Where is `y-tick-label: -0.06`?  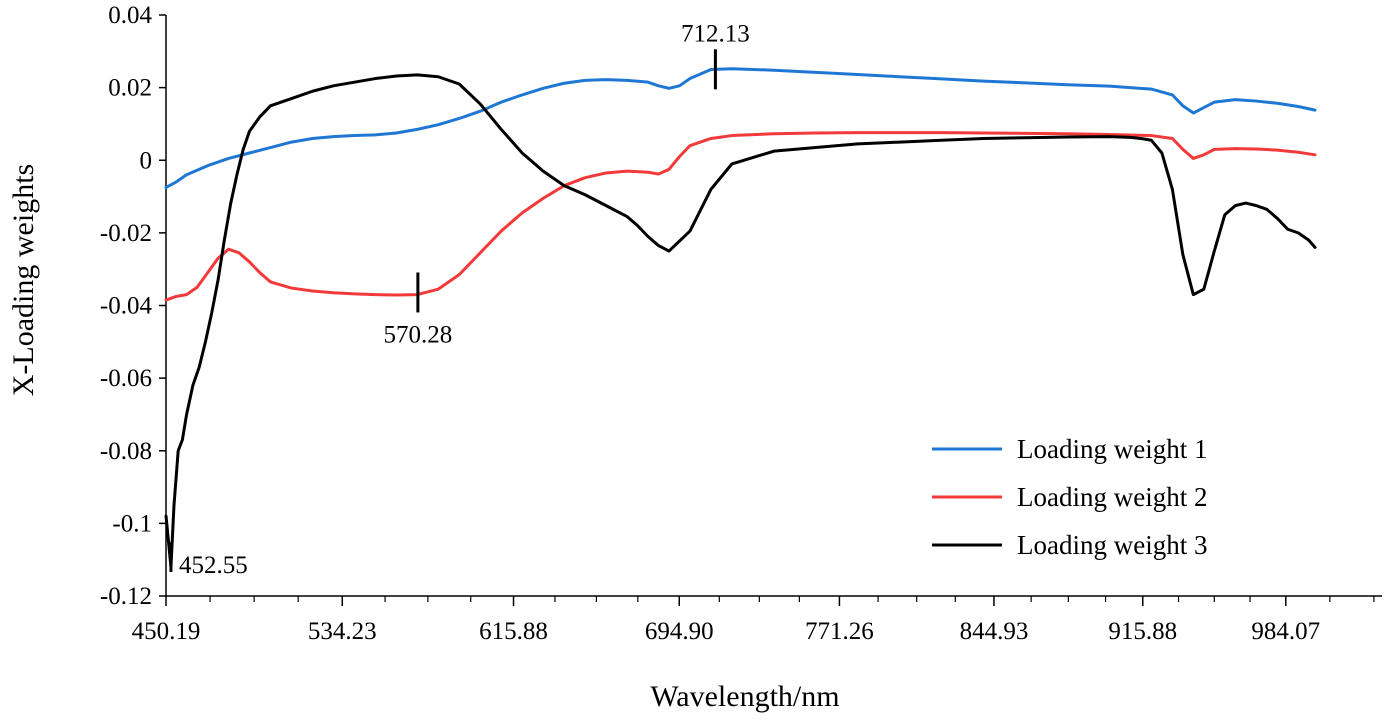 y-tick-label: -0.06 is located at coordinates (126, 378).